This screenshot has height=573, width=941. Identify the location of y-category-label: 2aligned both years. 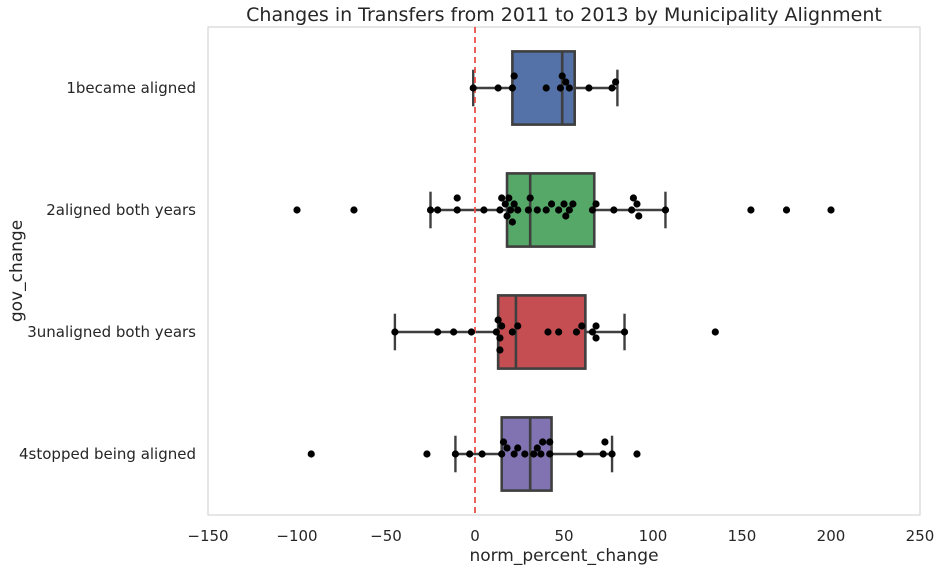
(121, 210).